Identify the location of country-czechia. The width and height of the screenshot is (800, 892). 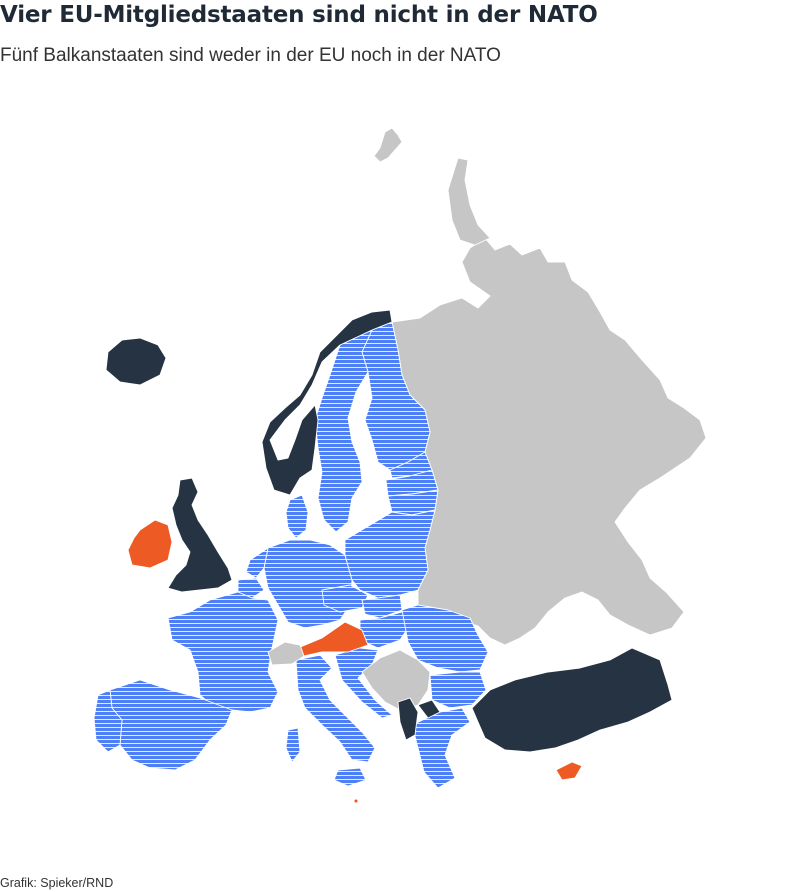
(345, 598).